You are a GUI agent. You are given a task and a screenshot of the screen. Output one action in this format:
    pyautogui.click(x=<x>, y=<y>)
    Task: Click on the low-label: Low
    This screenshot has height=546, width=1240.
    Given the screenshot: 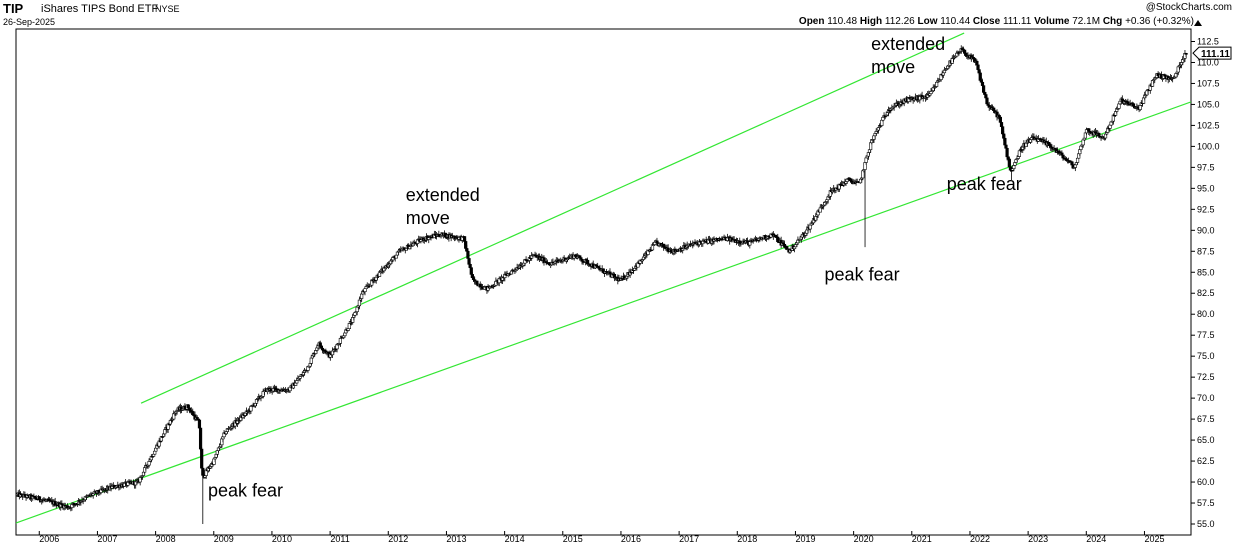 What is the action you would take?
    pyautogui.click(x=927, y=21)
    